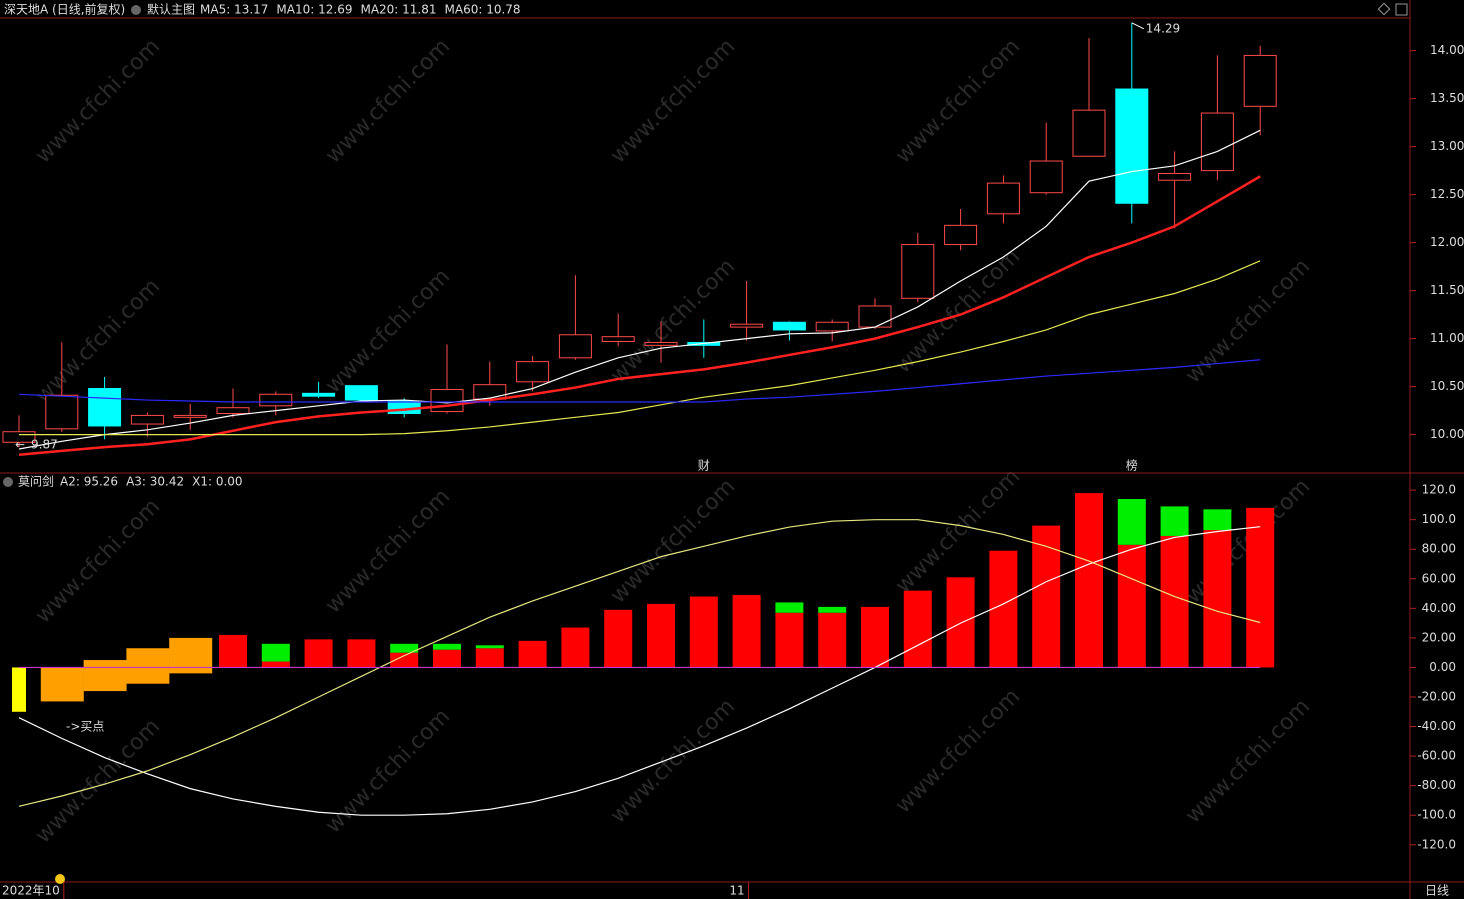 The height and width of the screenshot is (899, 1464). I want to click on legend-entry: A3: 30.42, so click(155, 482).